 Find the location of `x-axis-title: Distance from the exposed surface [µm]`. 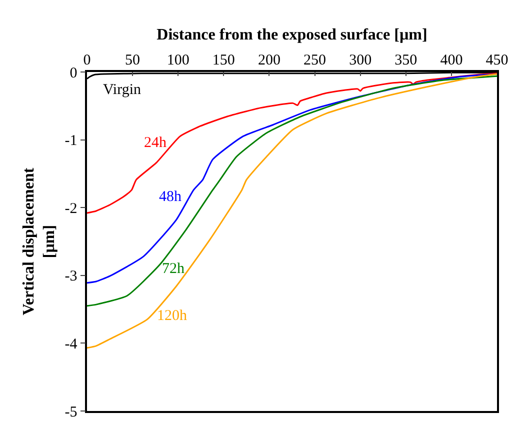

x-axis-title: Distance from the exposed surface [µm] is located at coordinates (292, 35).